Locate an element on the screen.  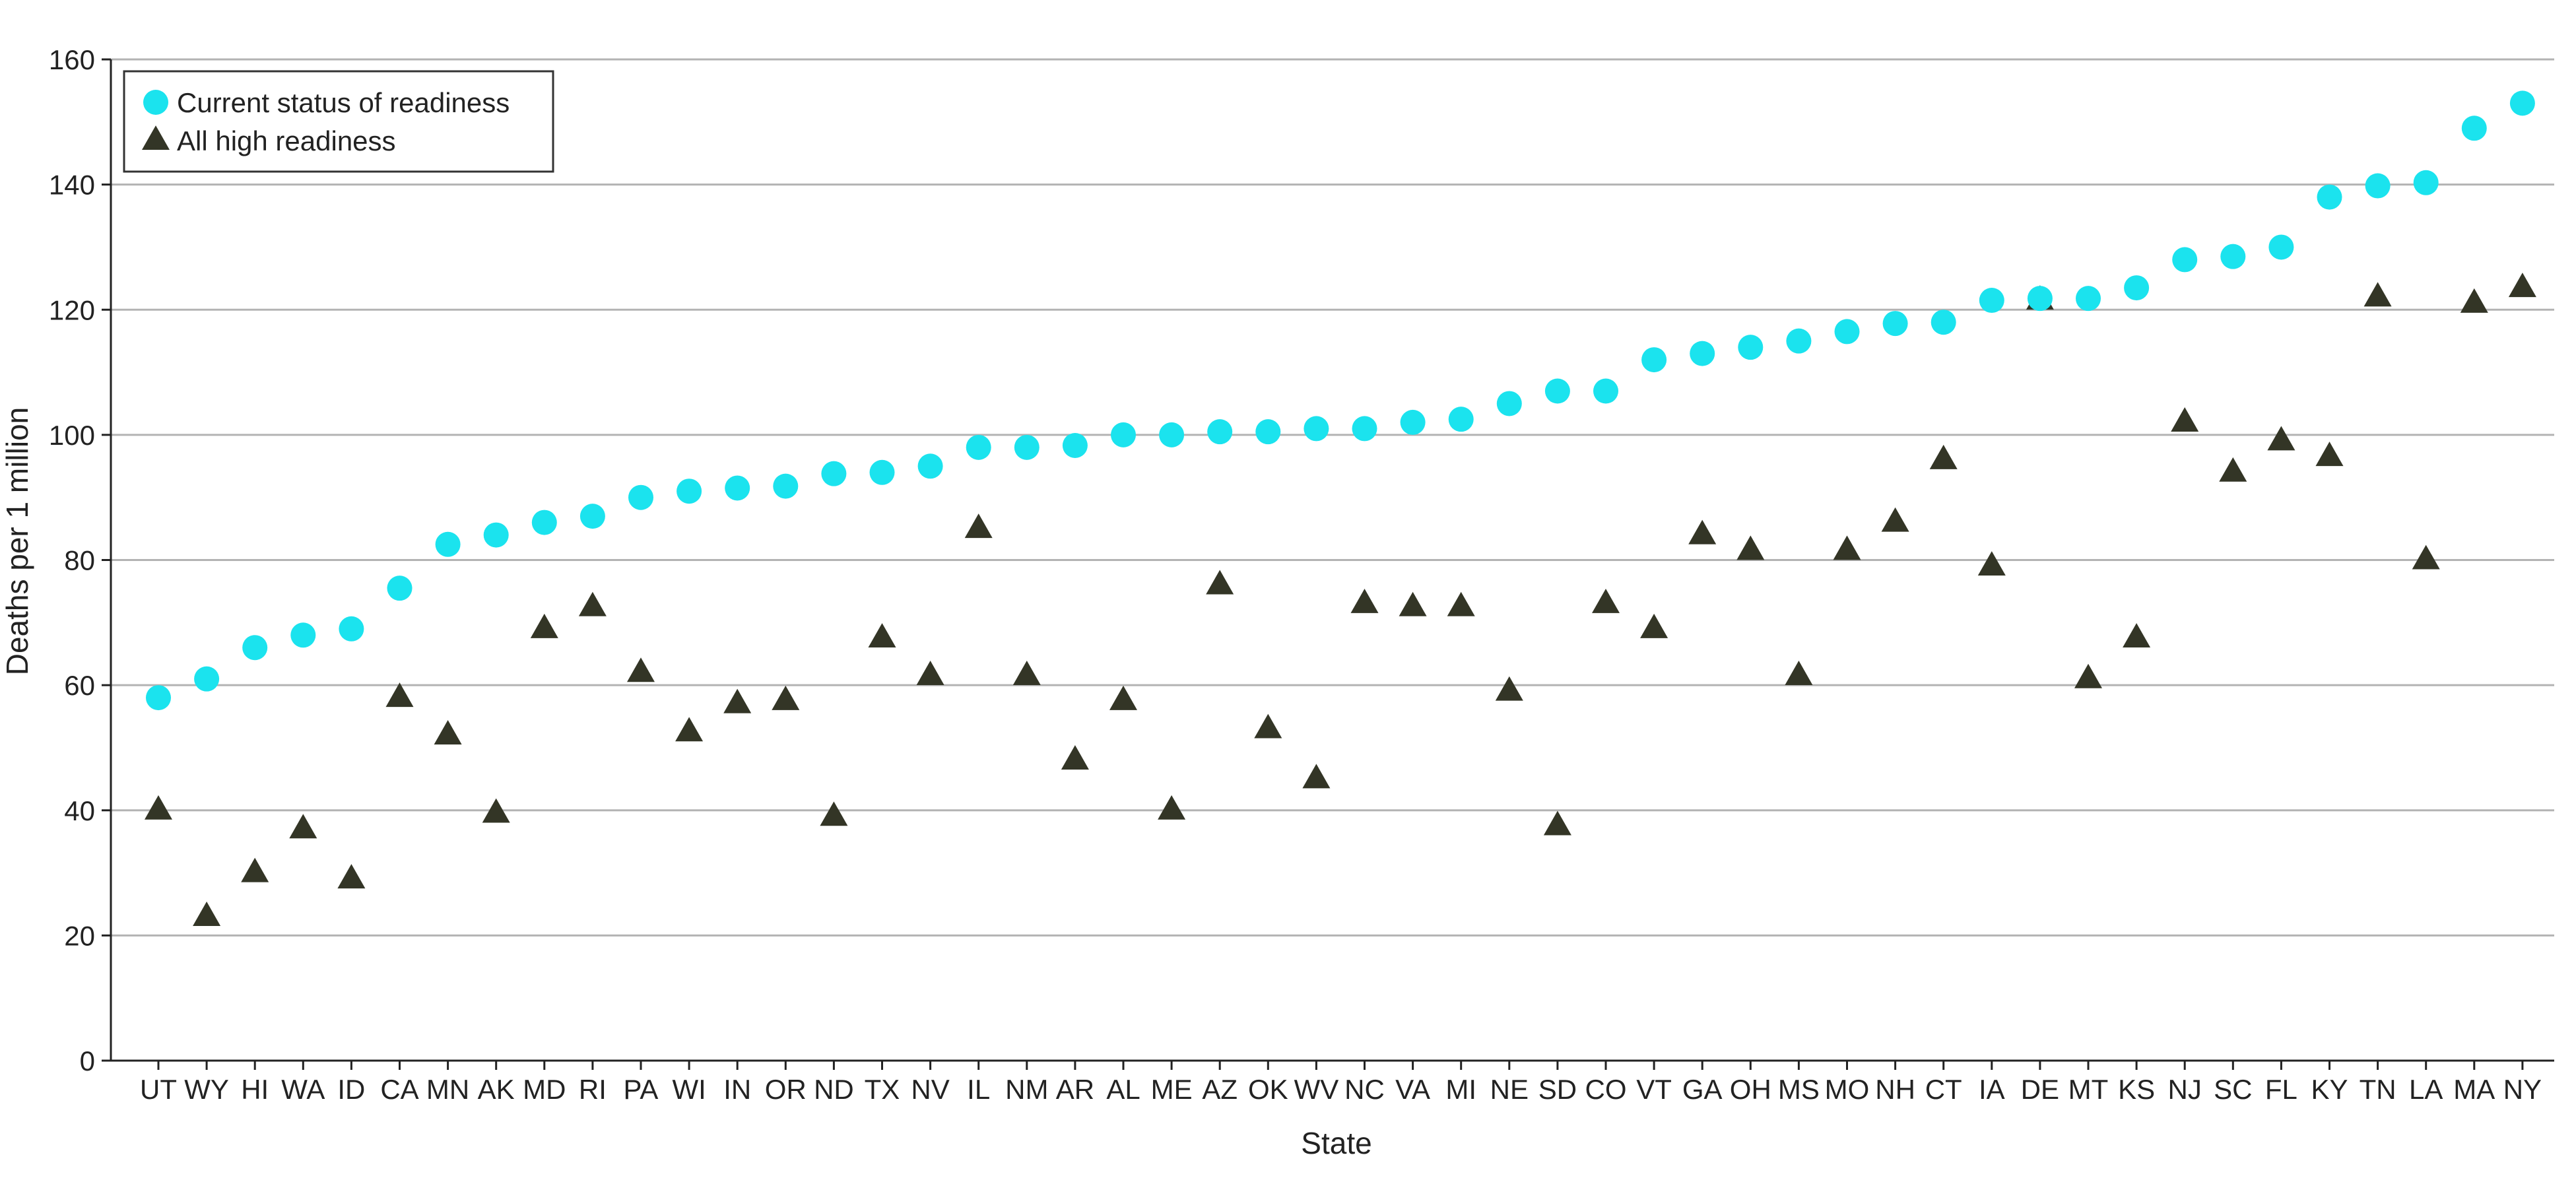
triangle-point-CT is located at coordinates (1943, 456).